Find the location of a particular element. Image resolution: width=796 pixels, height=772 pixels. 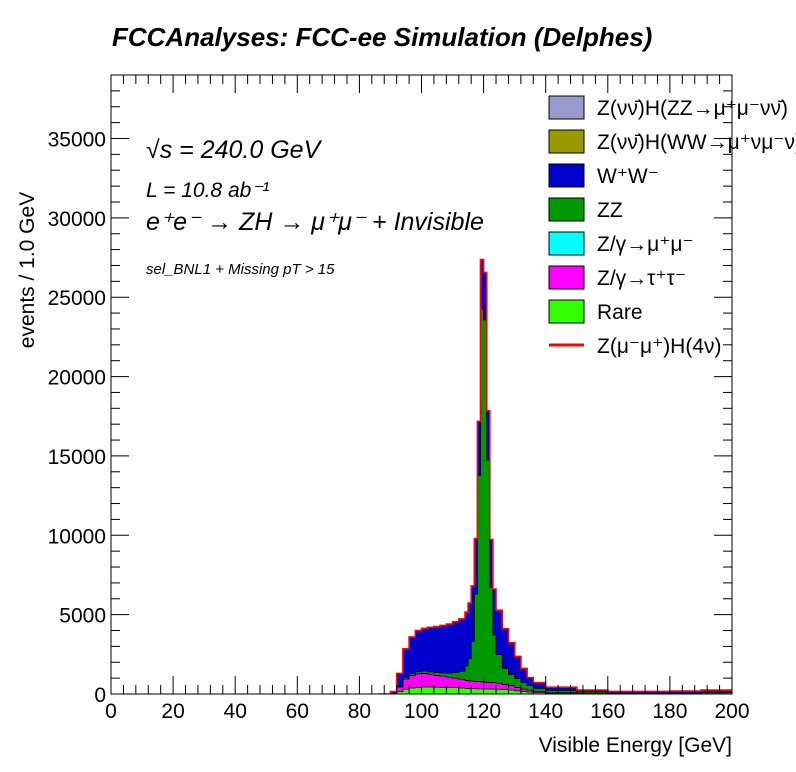

y-tick-label: 10000 is located at coordinates (77, 536).